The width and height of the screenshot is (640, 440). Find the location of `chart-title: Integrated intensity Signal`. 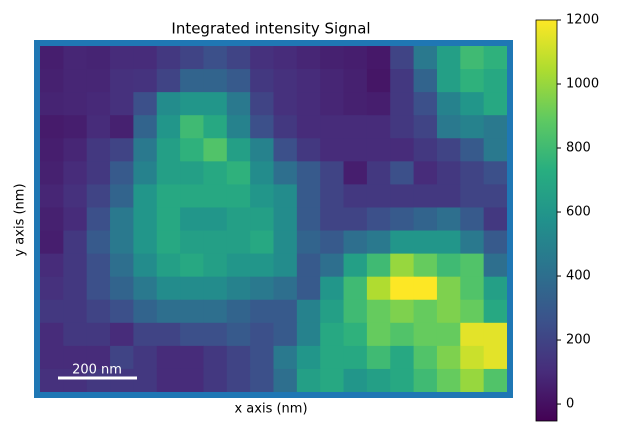

chart-title: Integrated intensity Signal is located at coordinates (270, 29).